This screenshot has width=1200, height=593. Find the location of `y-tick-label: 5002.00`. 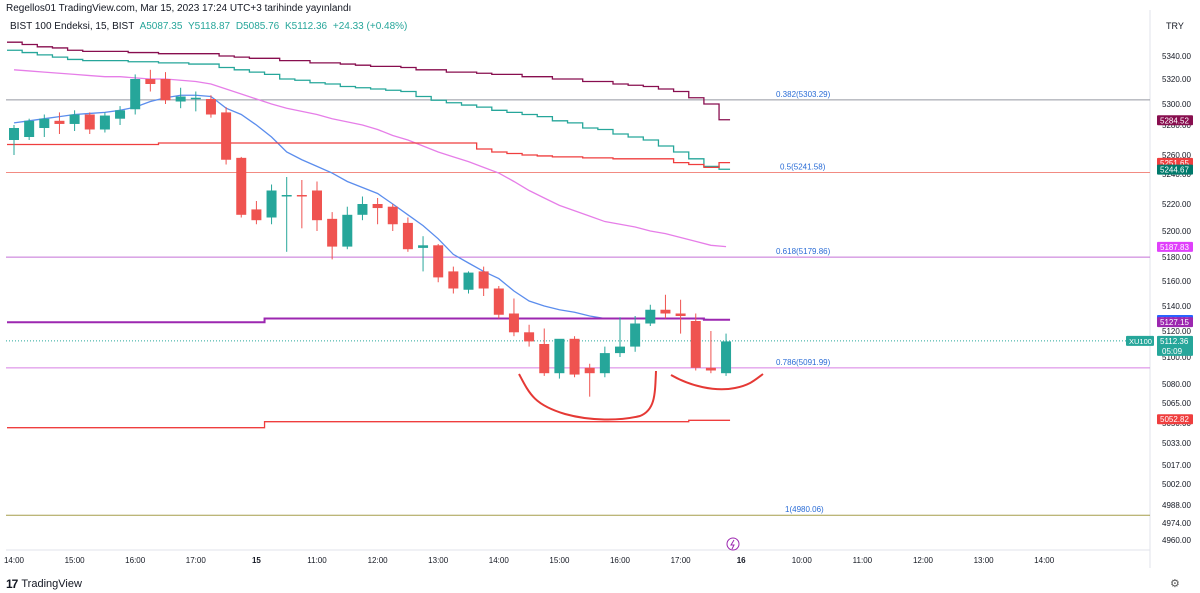

y-tick-label: 5002.00 is located at coordinates (1176, 484).